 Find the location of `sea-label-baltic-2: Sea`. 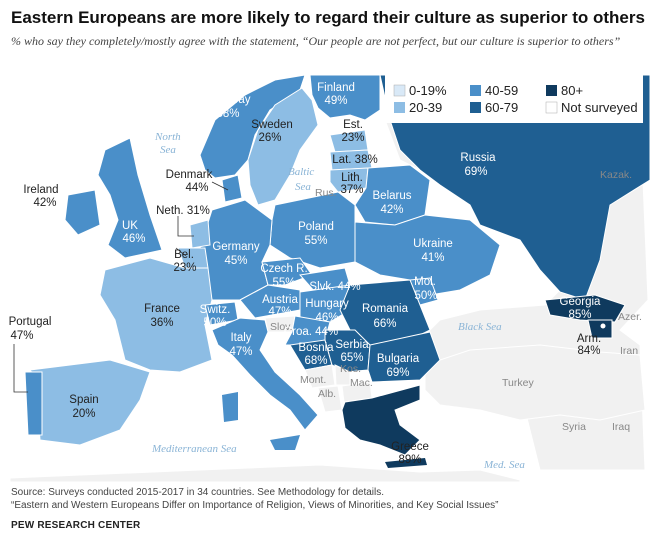

sea-label-baltic-2: Sea is located at coordinates (303, 187).